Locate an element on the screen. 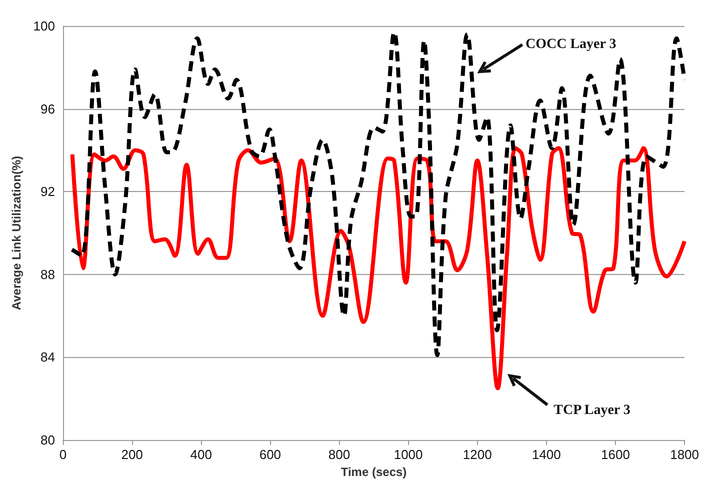 The image size is (702, 490). y-tick-label: 96 is located at coordinates (47, 108).